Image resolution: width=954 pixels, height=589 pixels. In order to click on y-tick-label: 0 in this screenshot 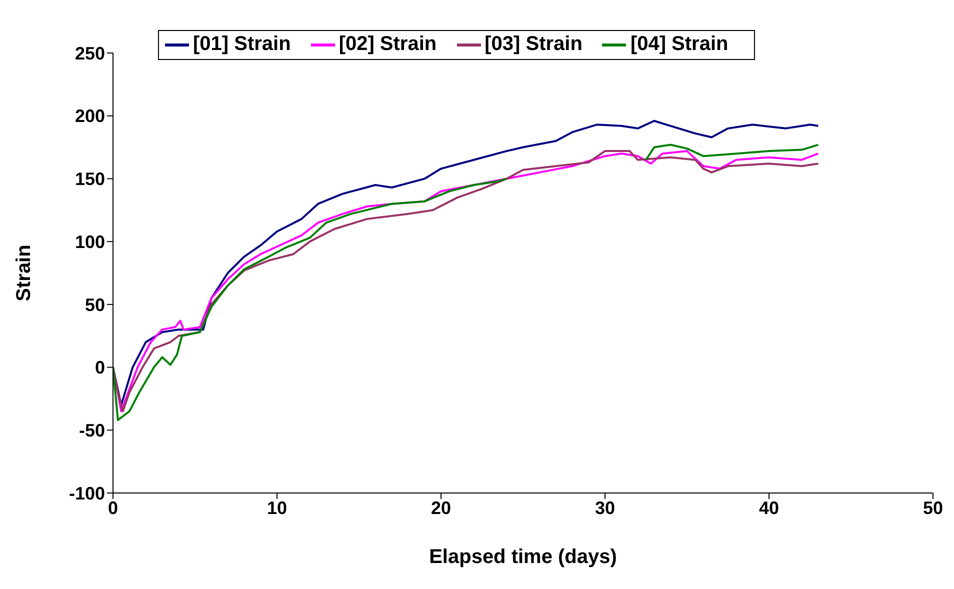, I will do `click(99, 368)`.